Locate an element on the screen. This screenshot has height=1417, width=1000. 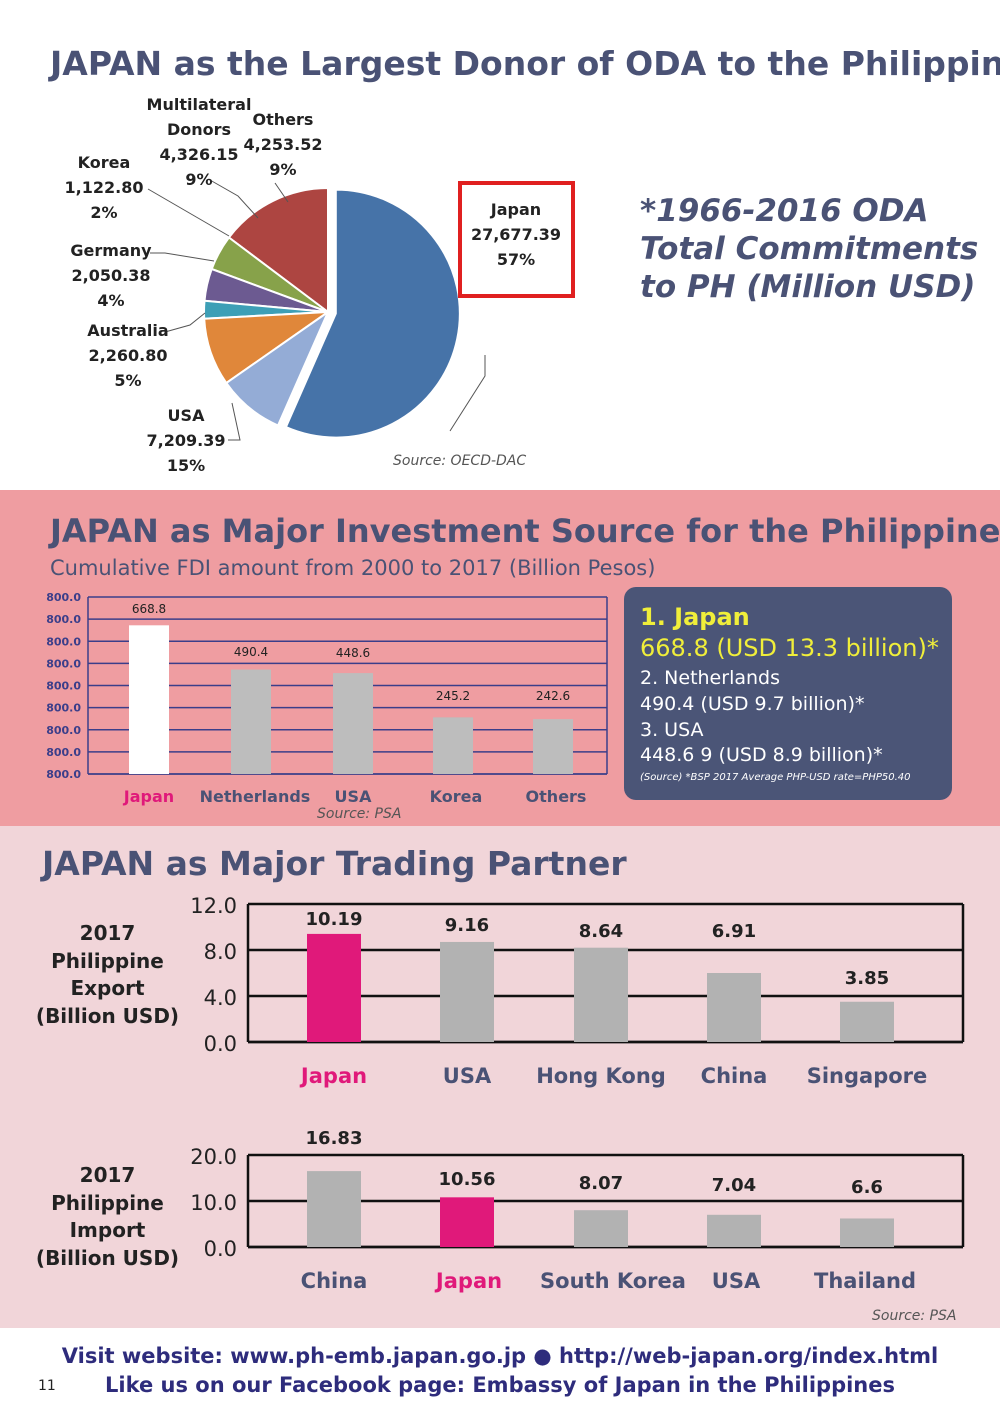
value-label-usa: 9.16 is located at coordinates (467, 925).